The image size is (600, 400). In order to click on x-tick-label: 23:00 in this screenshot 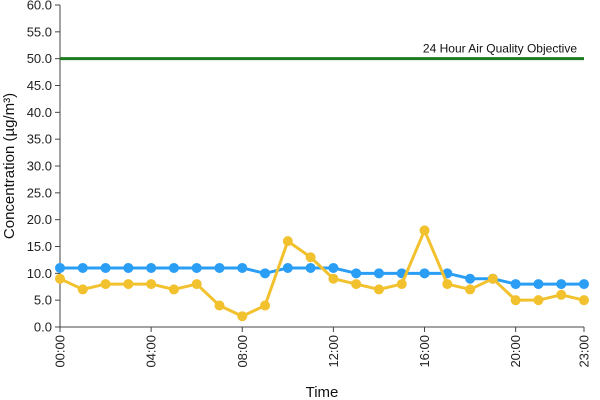, I will do `click(584, 351)`.